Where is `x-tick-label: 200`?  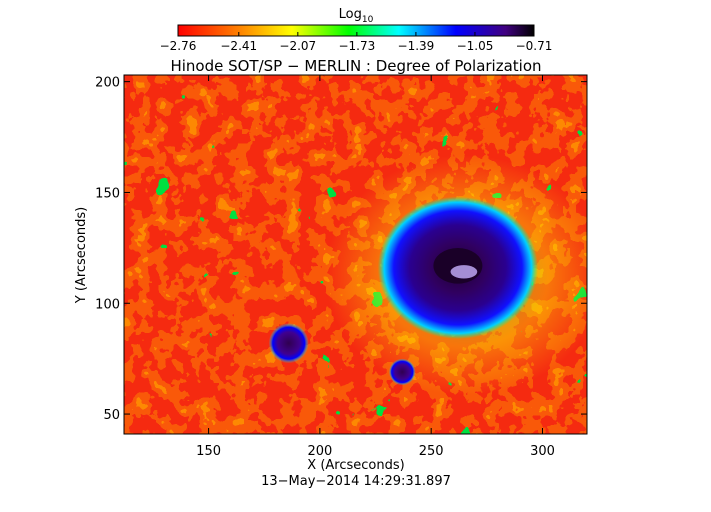
x-tick-label: 200 is located at coordinates (319, 451).